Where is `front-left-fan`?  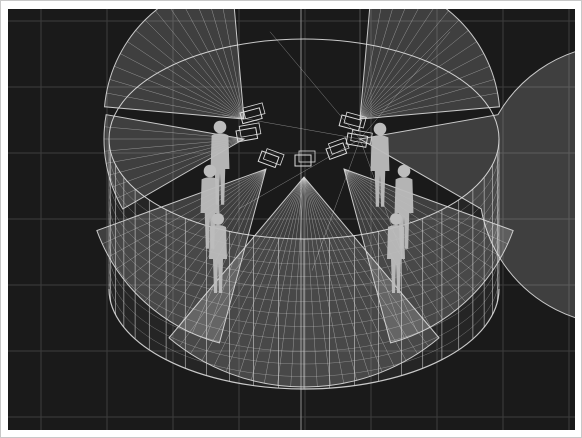 front-left-fan is located at coordinates (181, 256).